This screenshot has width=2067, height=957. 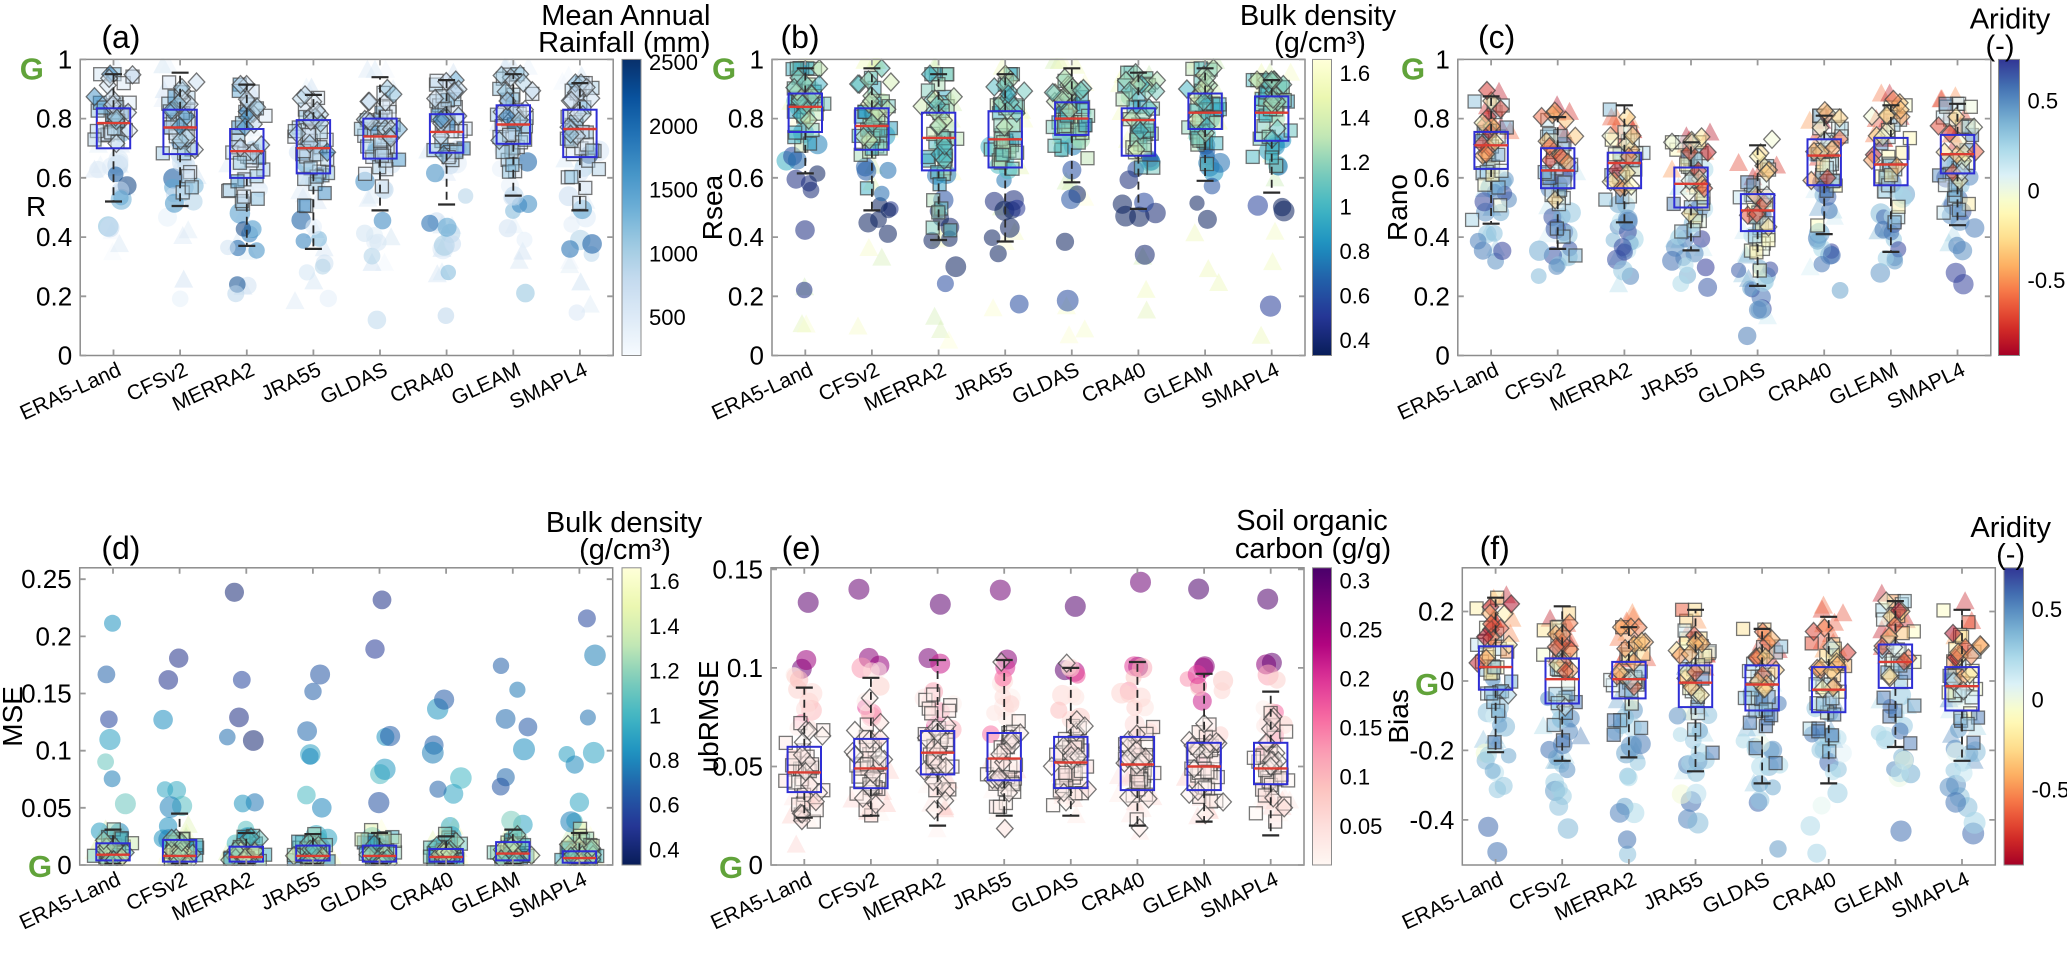 I want to click on svg-text: R, so click(x=36, y=206).